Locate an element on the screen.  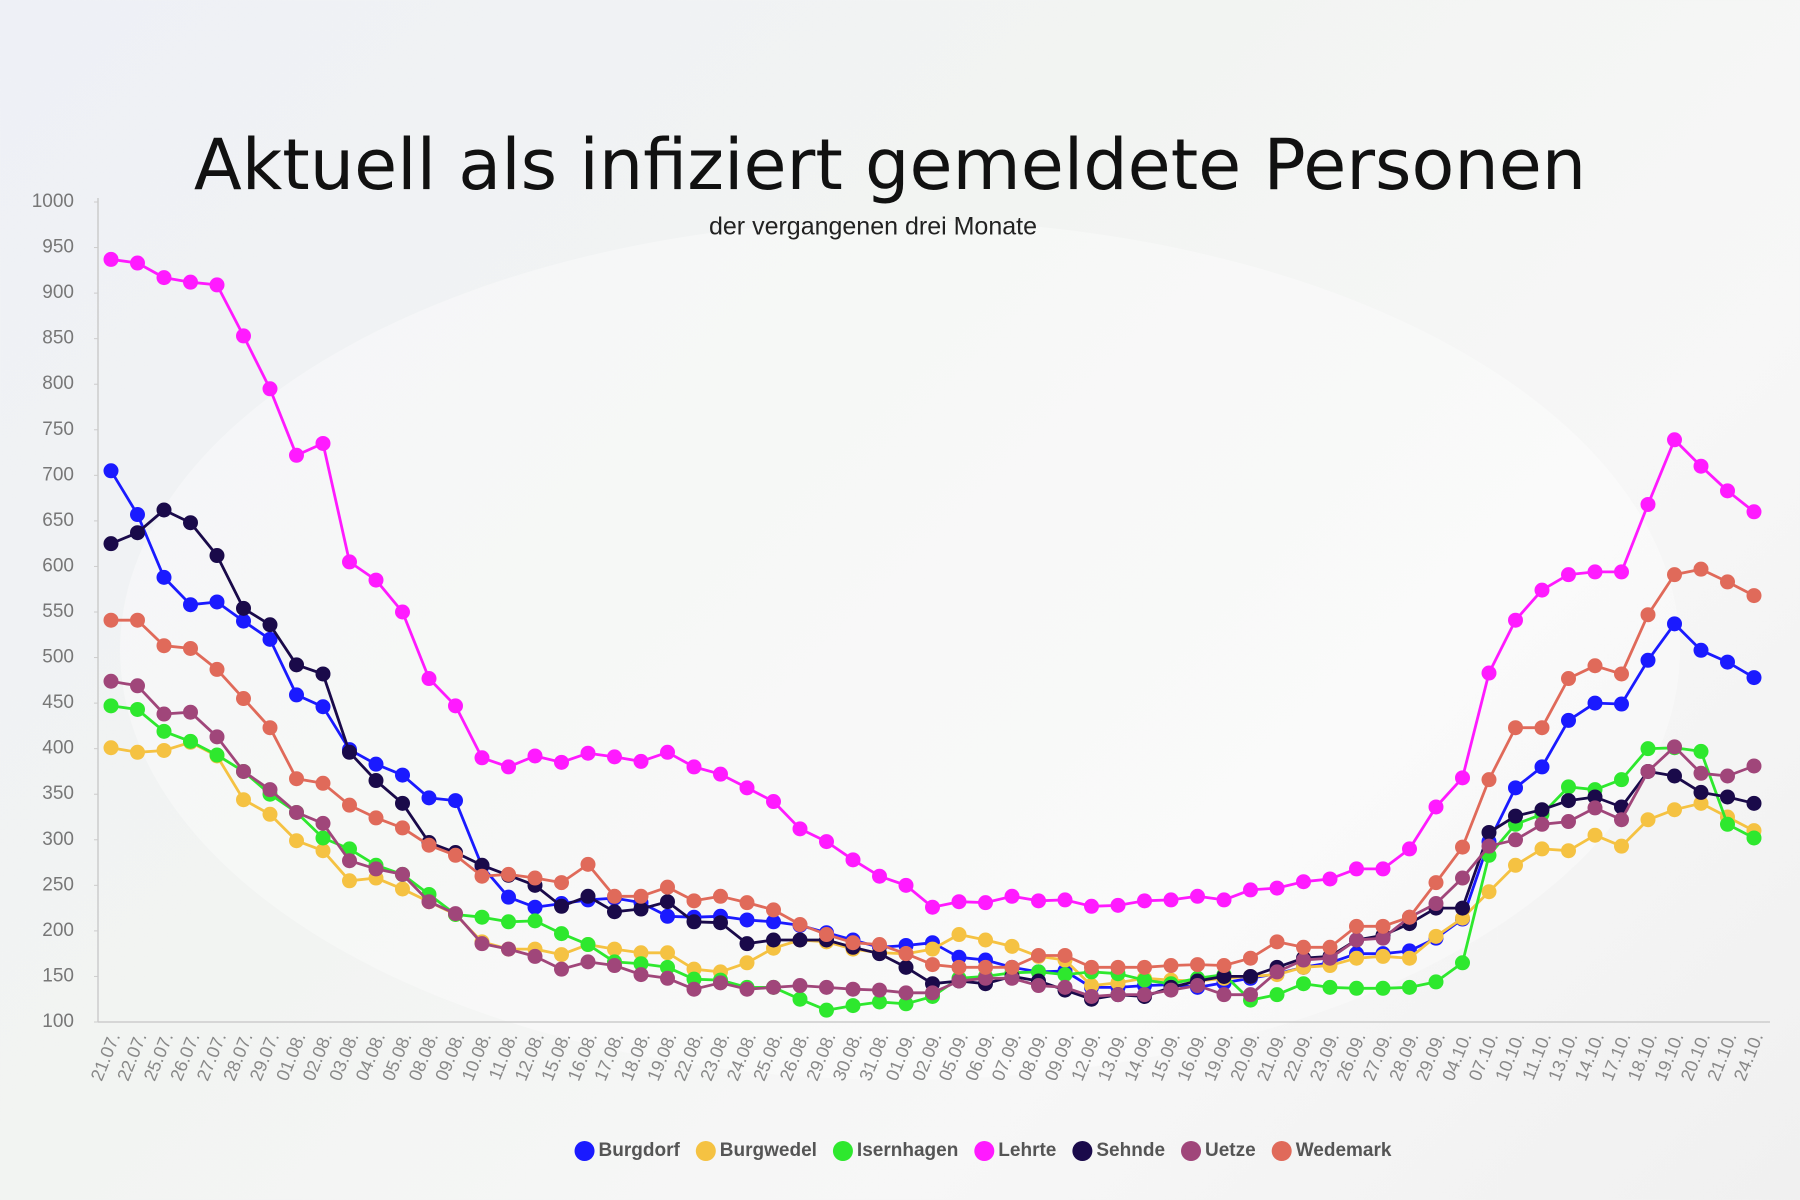
y-tick-label: 550 is located at coordinates (58, 611).